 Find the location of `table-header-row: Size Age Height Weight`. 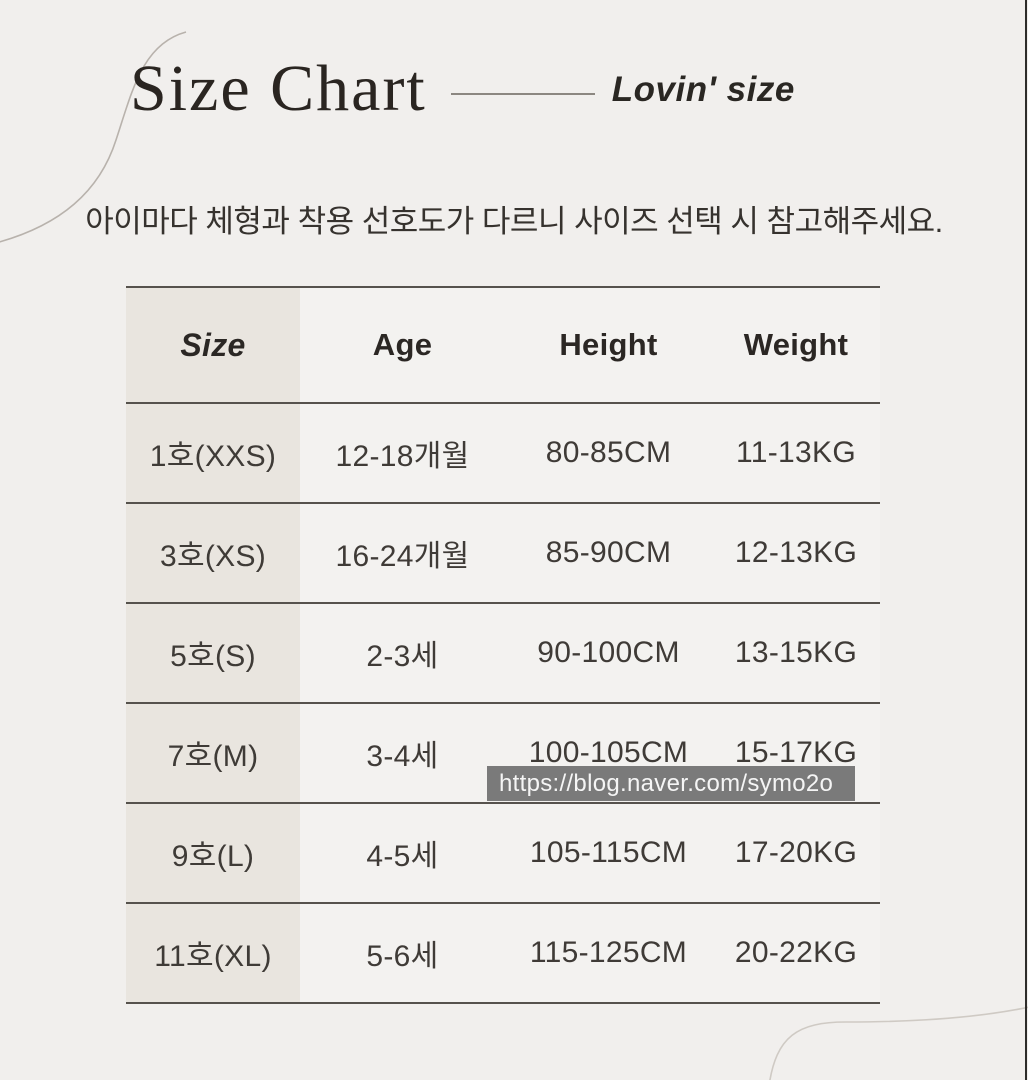

table-header-row: Size Age Height Weight is located at coordinates (503, 344).